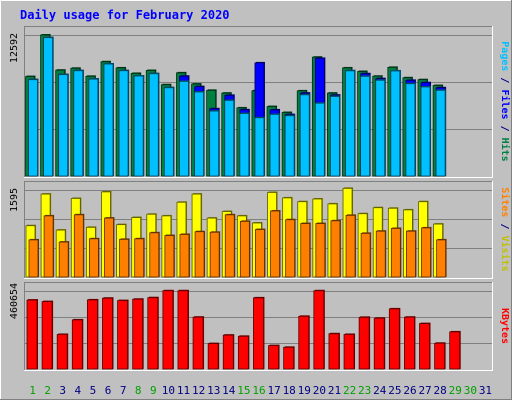  Describe the element at coordinates (229, 390) in the screenshot. I see `day-label: 14` at that location.